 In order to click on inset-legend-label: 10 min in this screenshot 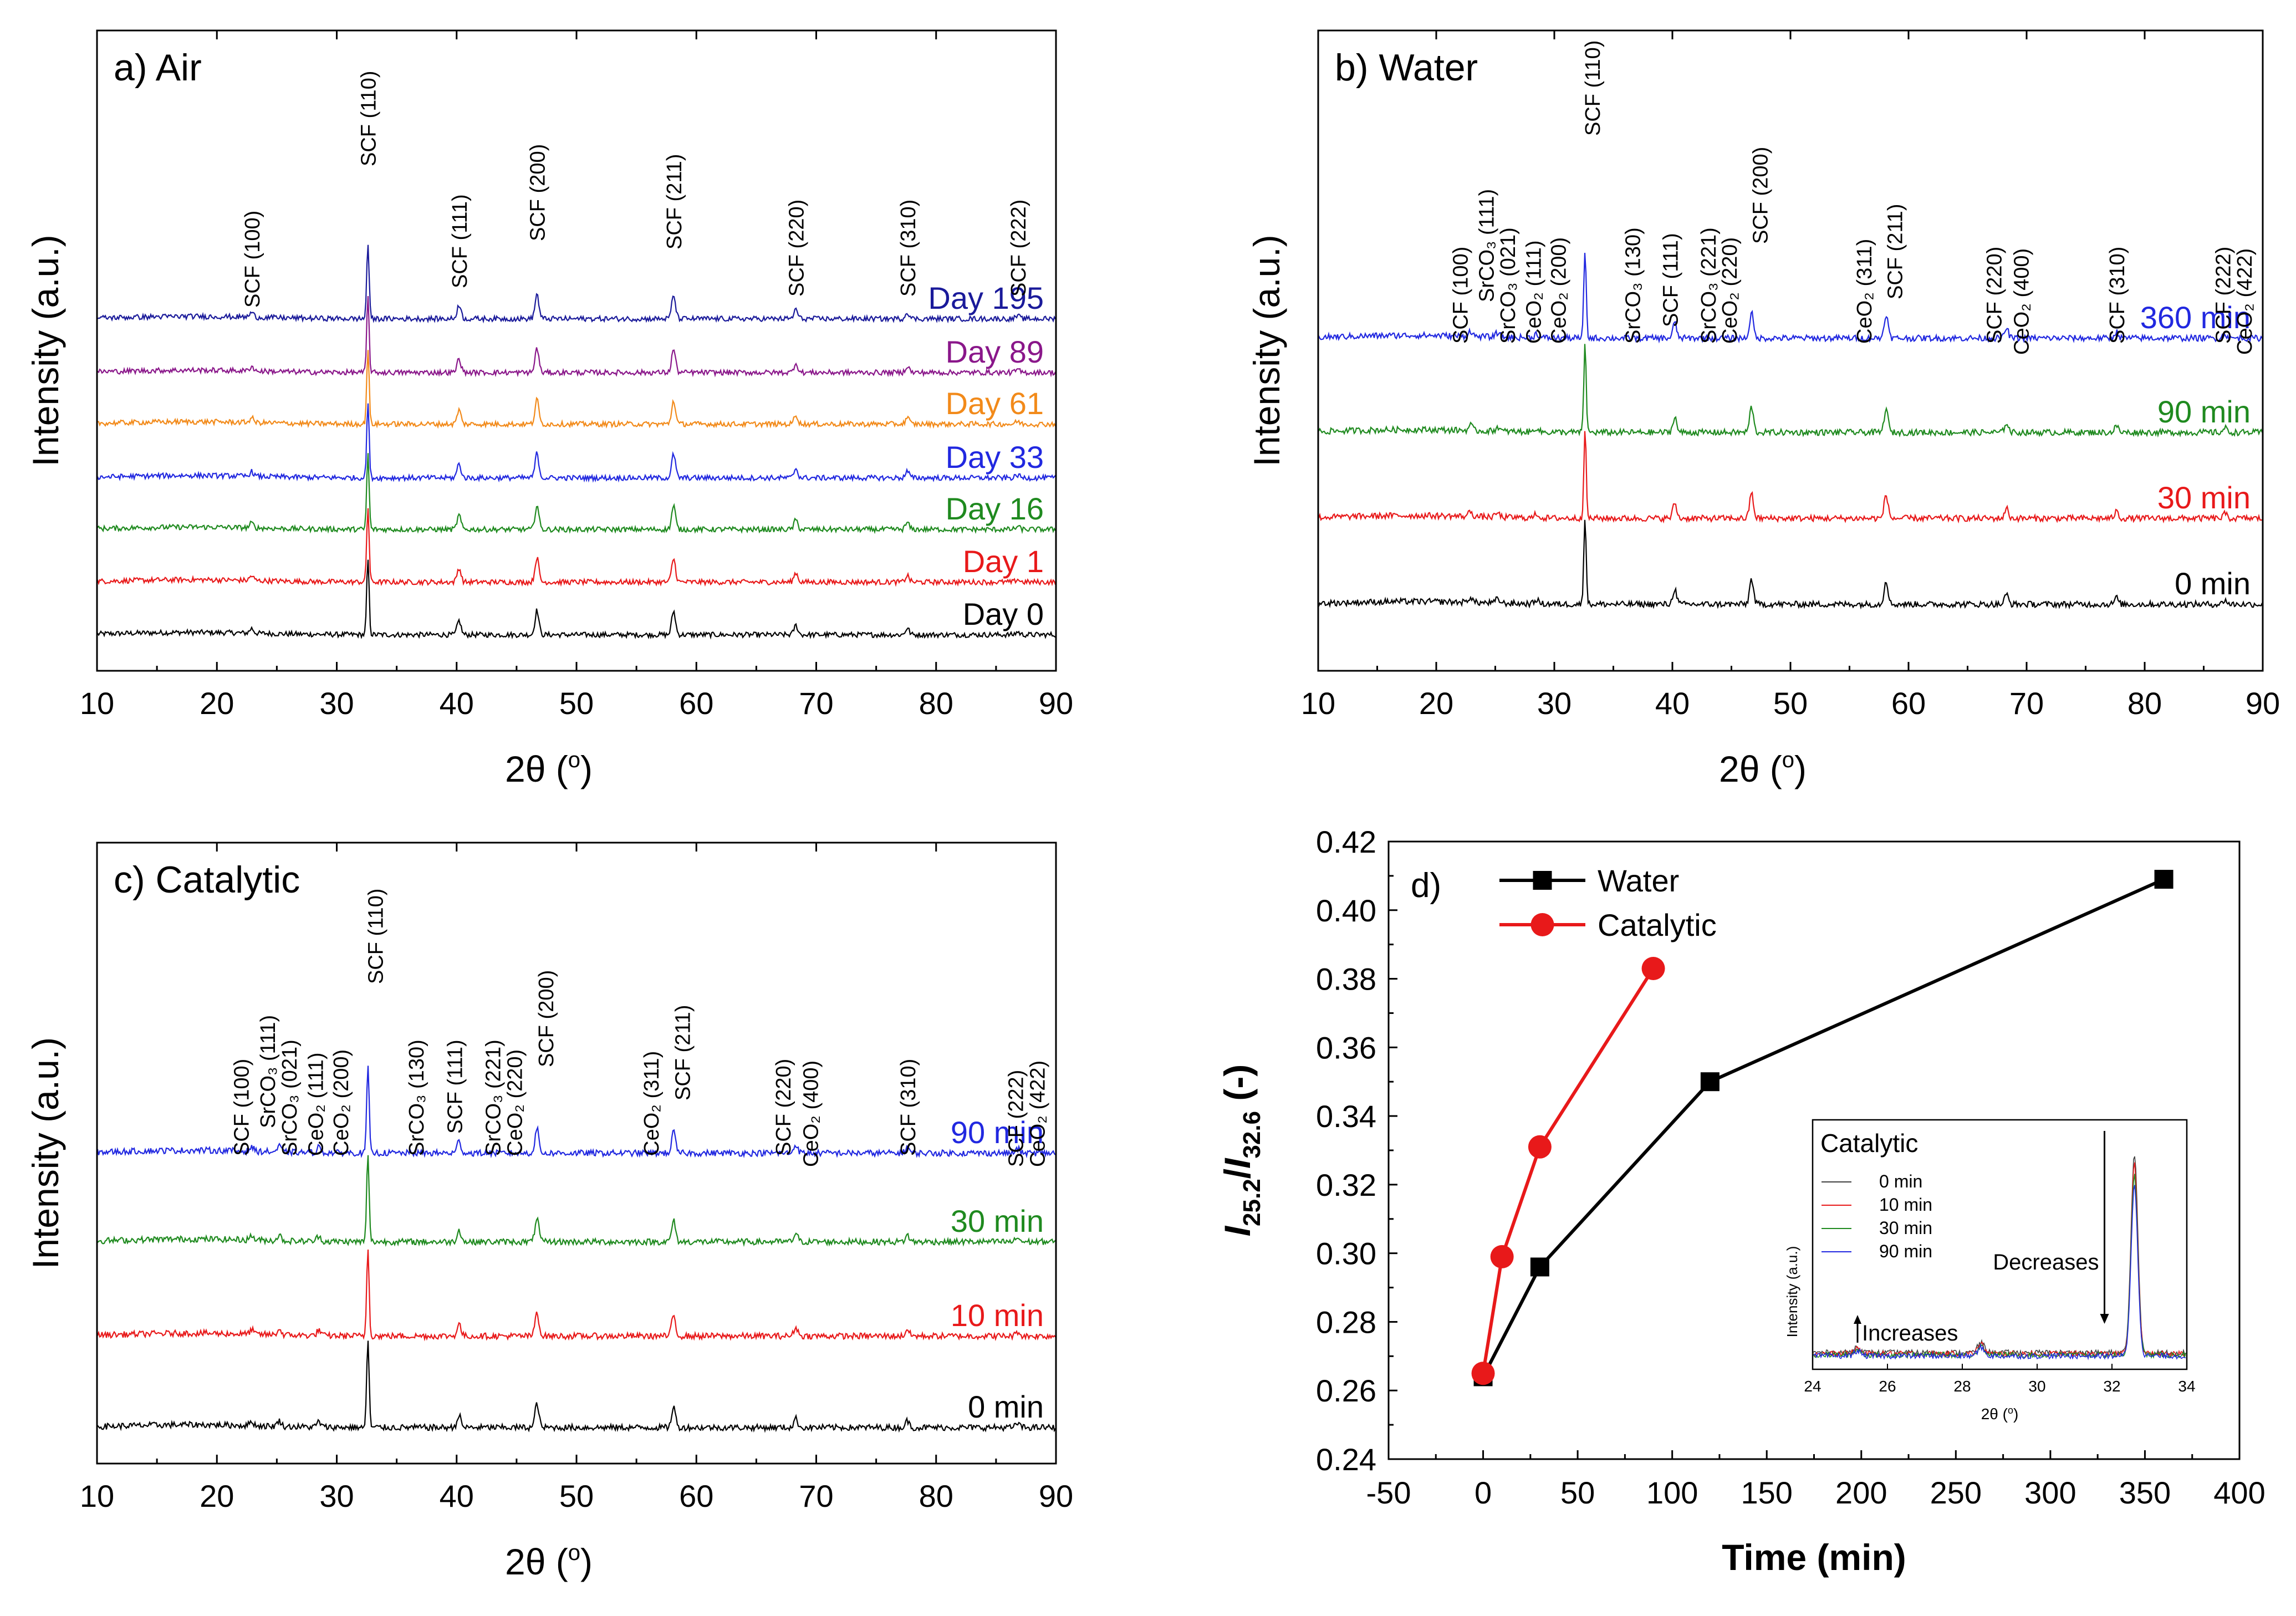, I will do `click(1905, 1205)`.